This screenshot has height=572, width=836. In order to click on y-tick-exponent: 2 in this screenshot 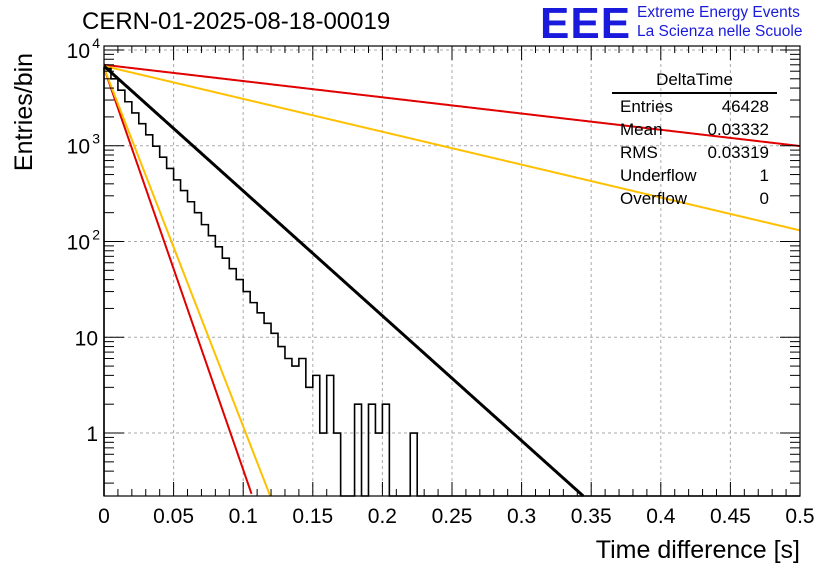, I will do `click(96, 234)`.